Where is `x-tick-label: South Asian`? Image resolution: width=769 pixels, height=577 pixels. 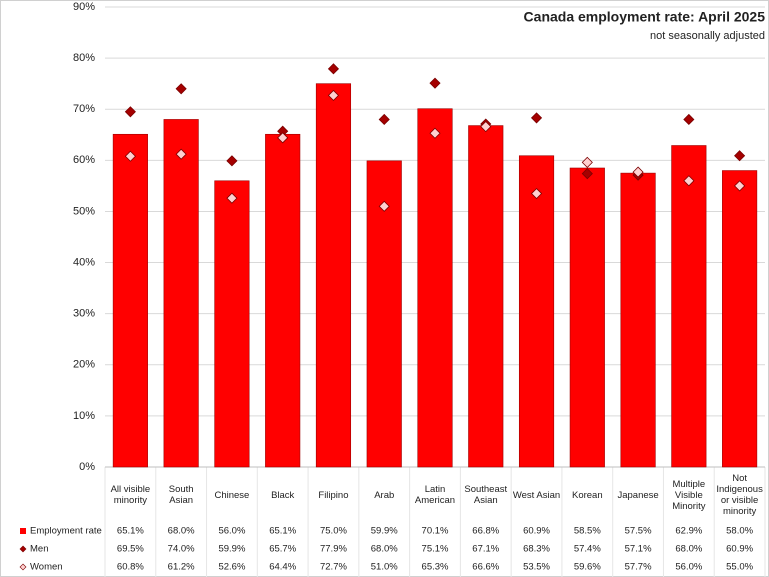 x-tick-label: South Asian is located at coordinates (181, 495).